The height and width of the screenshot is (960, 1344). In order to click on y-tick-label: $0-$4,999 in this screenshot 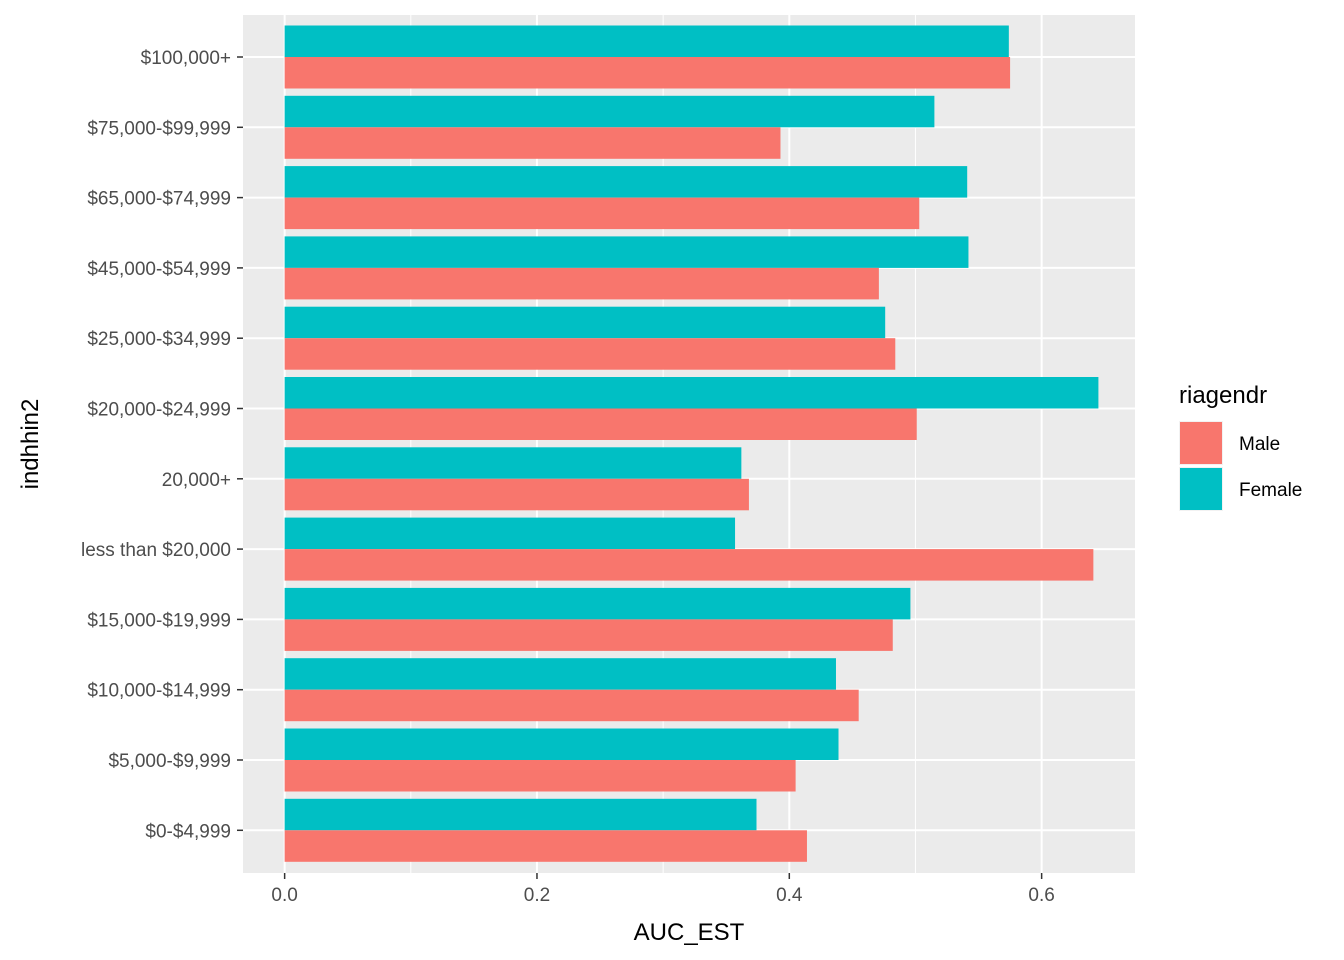, I will do `click(188, 831)`.